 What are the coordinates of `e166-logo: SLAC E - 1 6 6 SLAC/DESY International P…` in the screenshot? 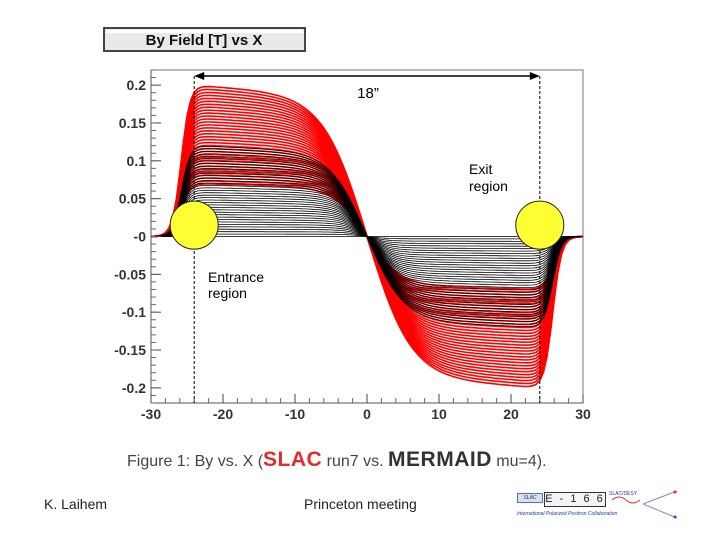 It's located at (597, 504).